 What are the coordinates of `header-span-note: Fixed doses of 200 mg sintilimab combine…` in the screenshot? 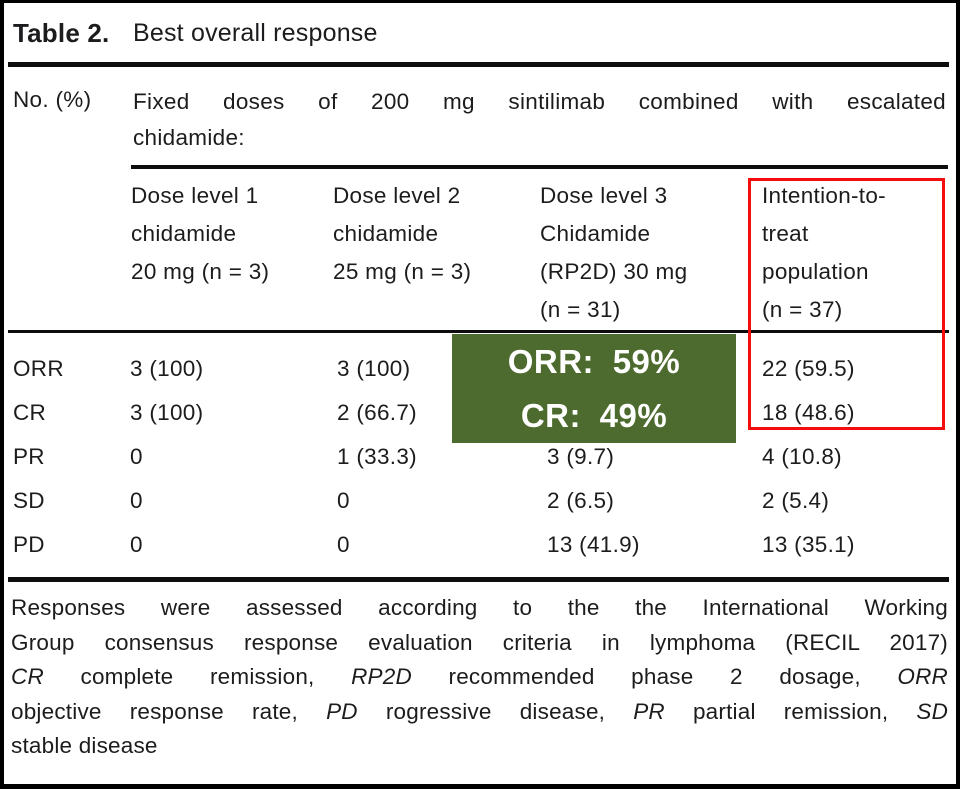 It's located at (539, 120).